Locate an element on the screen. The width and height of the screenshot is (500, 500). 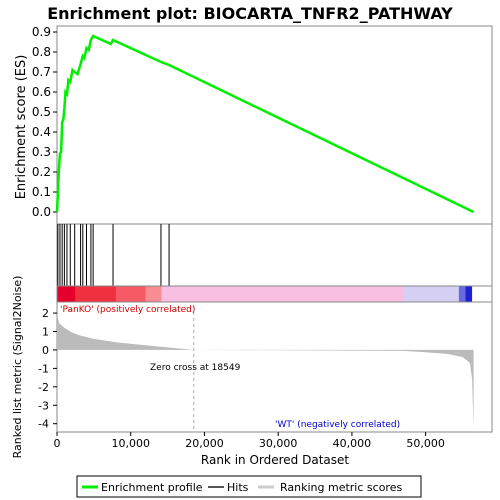
legend-enrichment-label: Enrichment profile is located at coordinates (152, 487).